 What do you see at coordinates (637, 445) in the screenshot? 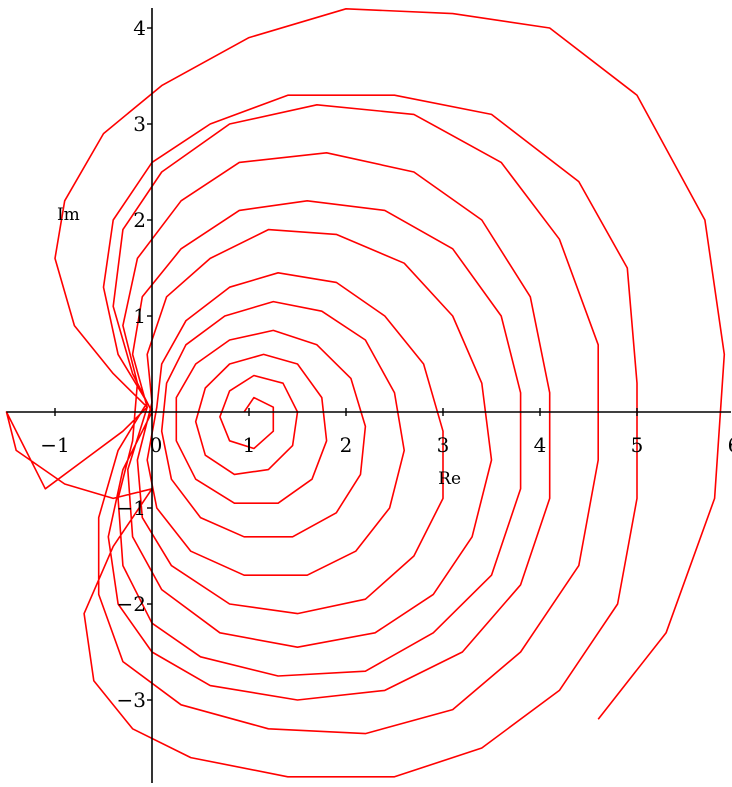
I see `x-tick-label: 5` at bounding box center [637, 445].